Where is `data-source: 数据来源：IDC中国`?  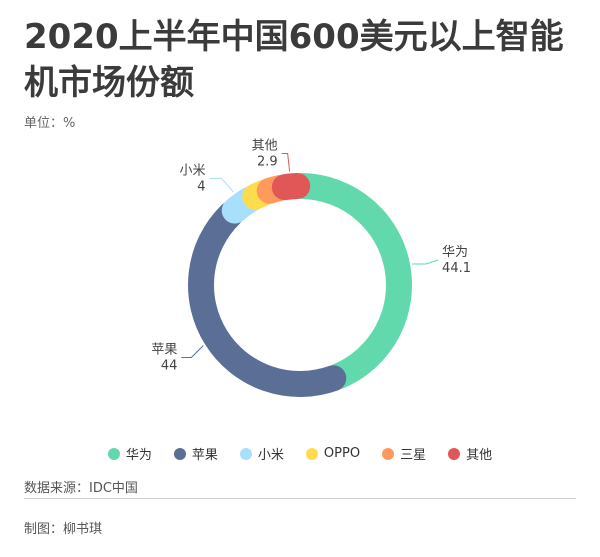 data-source: 数据来源：IDC中国 is located at coordinates (81, 488).